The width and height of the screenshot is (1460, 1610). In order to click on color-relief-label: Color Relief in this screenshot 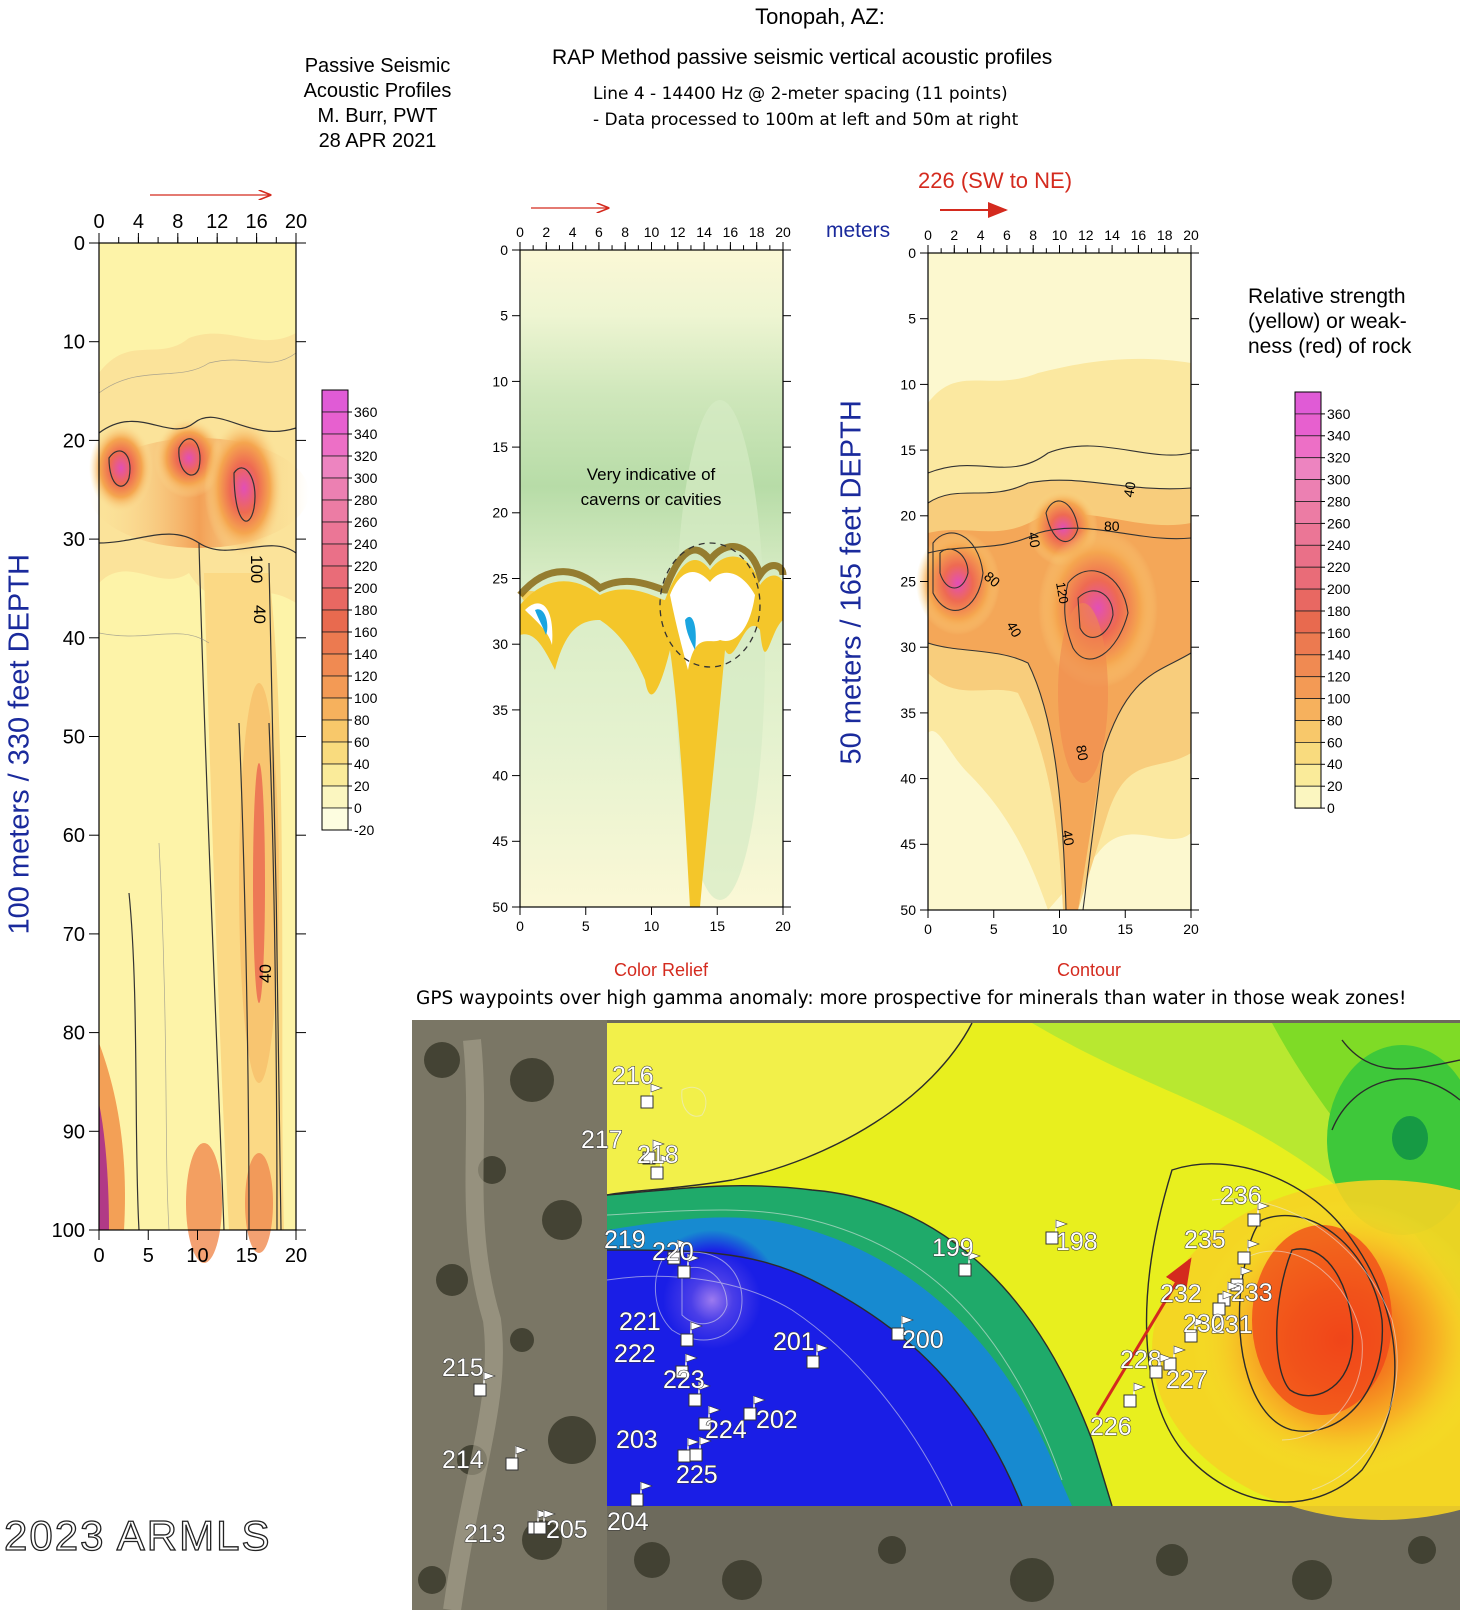, I will do `click(661, 970)`.